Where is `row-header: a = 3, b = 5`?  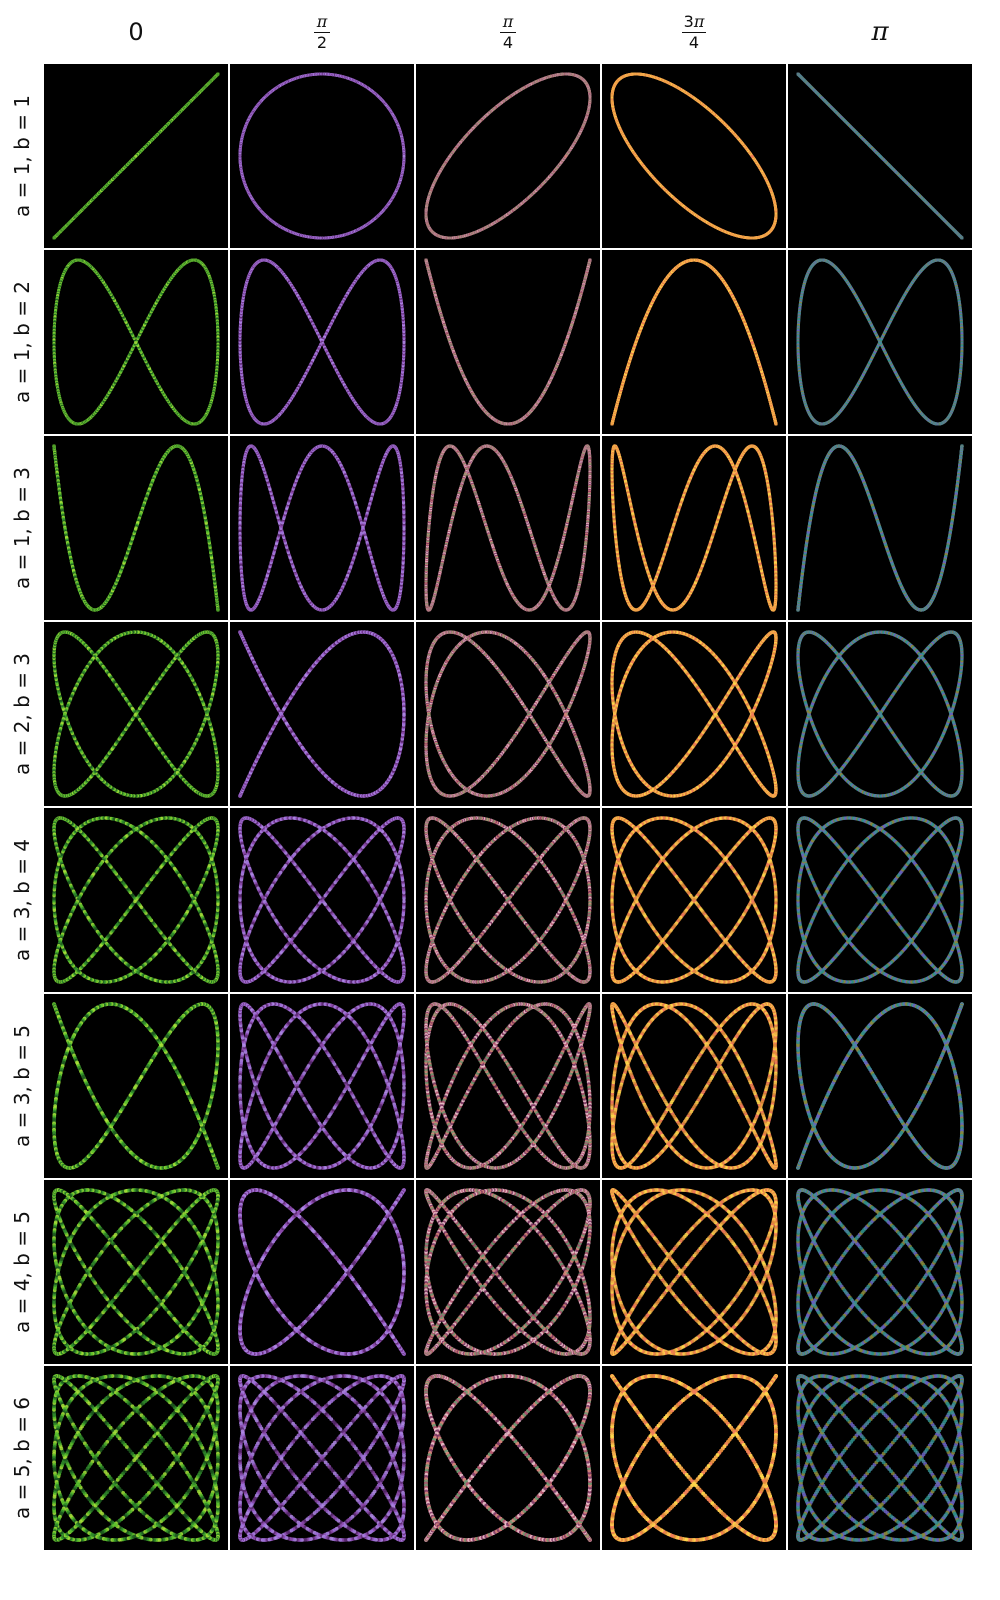
row-header: a = 3, b = 5 is located at coordinates (22, 1086).